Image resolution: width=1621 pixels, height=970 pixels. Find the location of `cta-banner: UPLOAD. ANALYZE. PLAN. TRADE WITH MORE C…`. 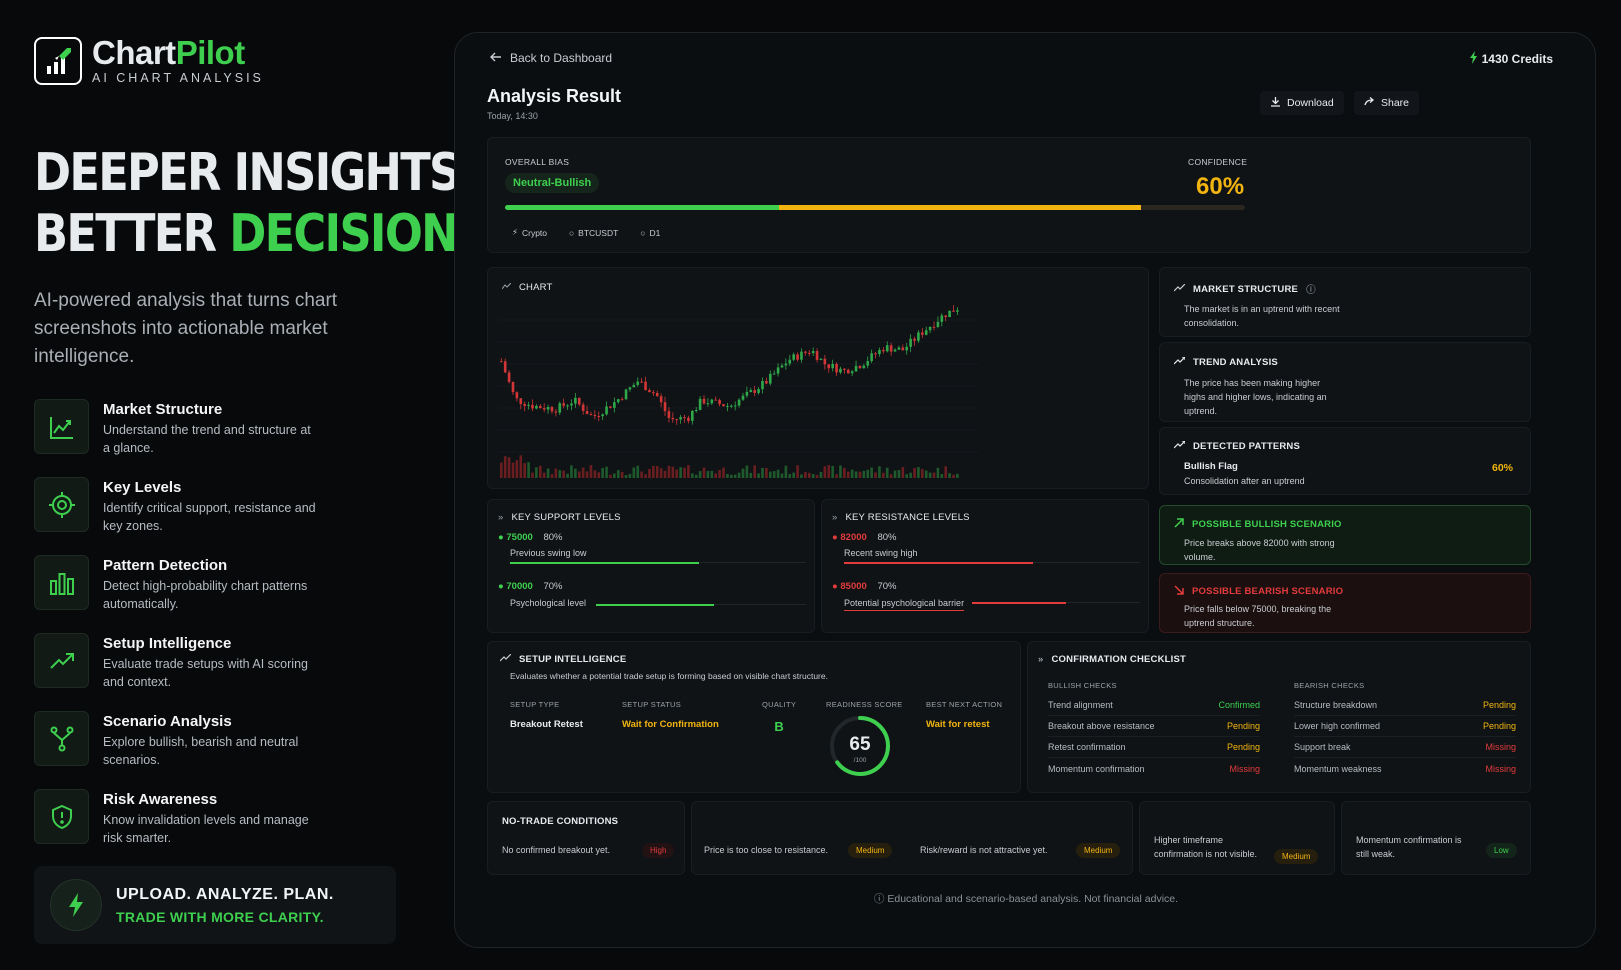

cta-banner: UPLOAD. ANALYZE. PLAN. TRADE WITH MORE C… is located at coordinates (215, 905).